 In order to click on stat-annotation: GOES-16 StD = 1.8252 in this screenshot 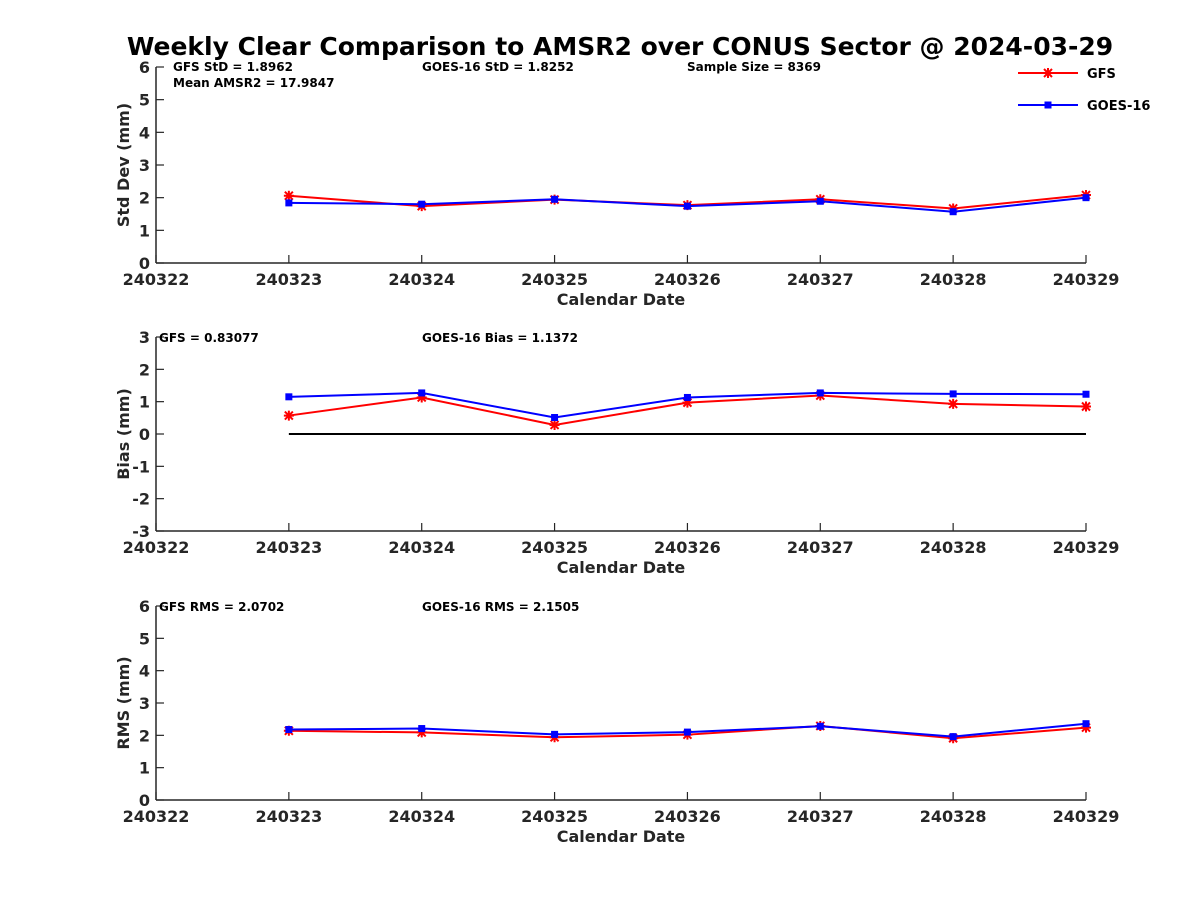, I will do `click(498, 67)`.